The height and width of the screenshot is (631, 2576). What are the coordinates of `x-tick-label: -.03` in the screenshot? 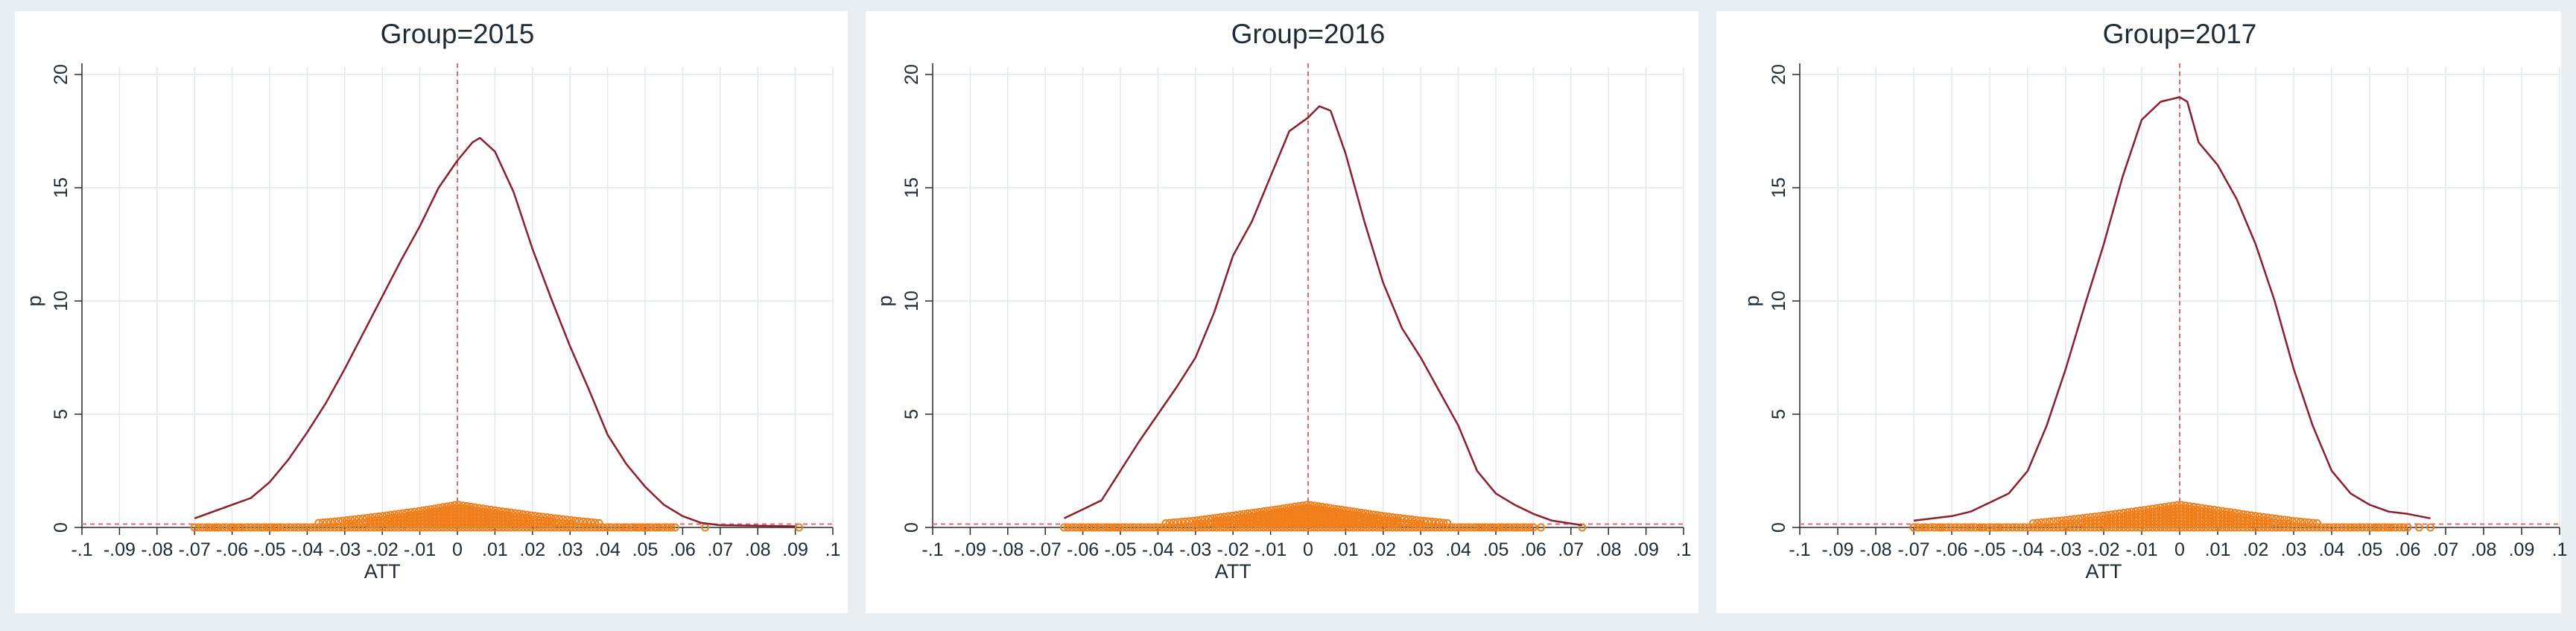 It's located at (345, 549).